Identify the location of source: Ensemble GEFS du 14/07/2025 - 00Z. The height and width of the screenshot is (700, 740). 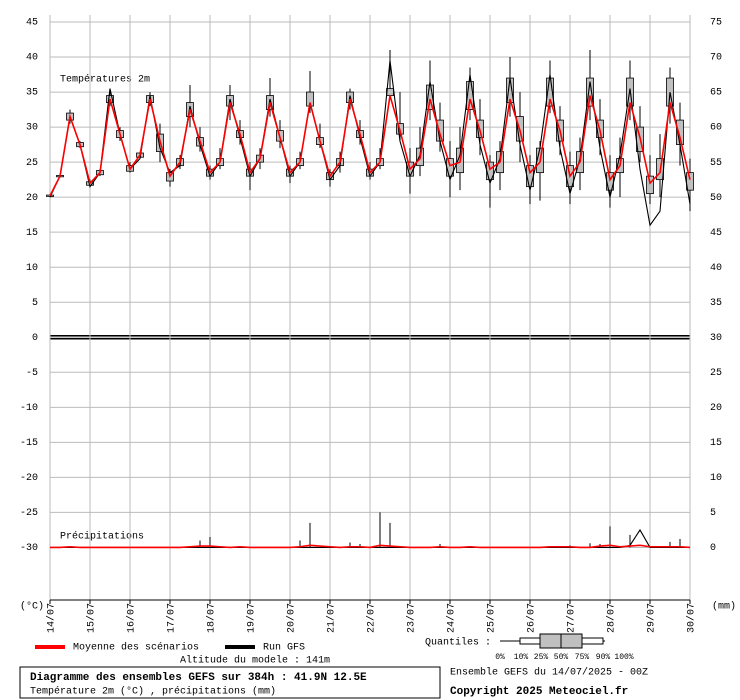
(549, 673).